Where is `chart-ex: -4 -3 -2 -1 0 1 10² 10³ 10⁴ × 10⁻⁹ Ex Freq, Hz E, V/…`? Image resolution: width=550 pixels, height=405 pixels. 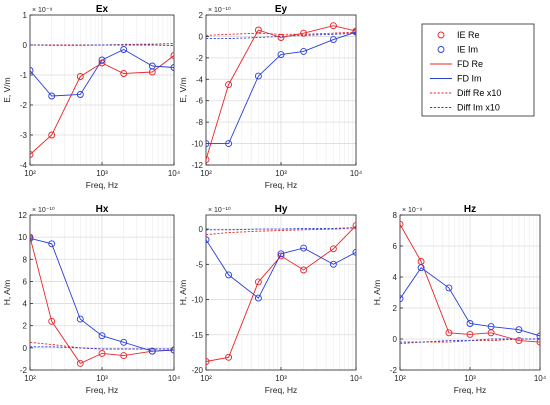 chart-ex: -4 -3 -2 -1 0 1 10² 10³ 10⁴ × 10⁻⁹ Ex Freq, Hz E, V/… is located at coordinates (91, 97).